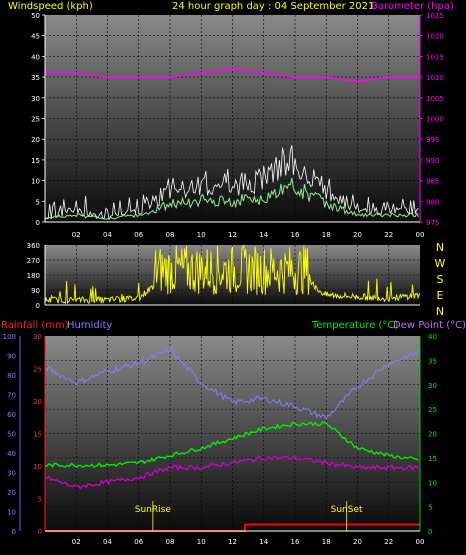 The width and height of the screenshot is (466, 555). I want to click on sunrise-label: SunRise, so click(153, 510).